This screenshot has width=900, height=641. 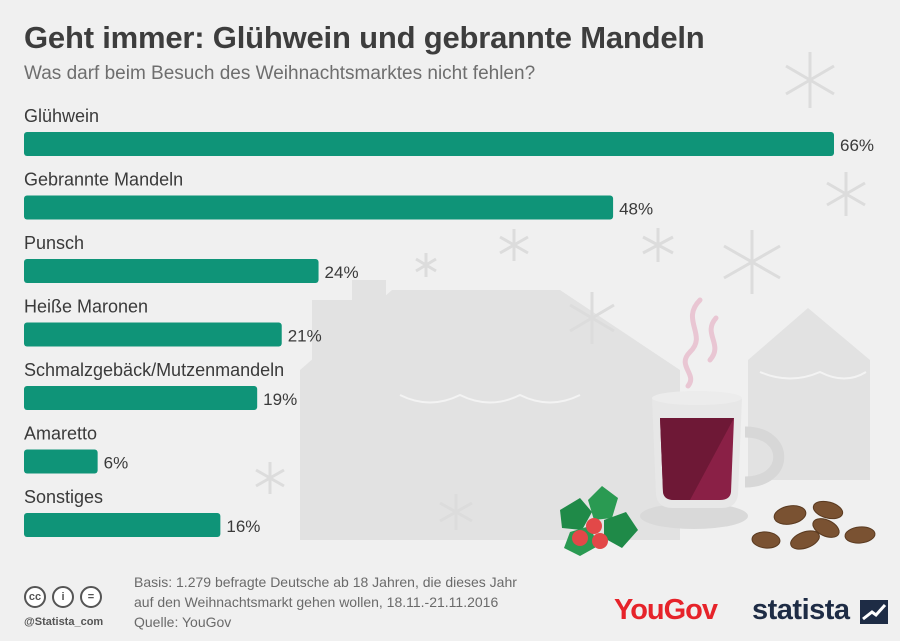 I want to click on statista-mark-icon, so click(x=874, y=612).